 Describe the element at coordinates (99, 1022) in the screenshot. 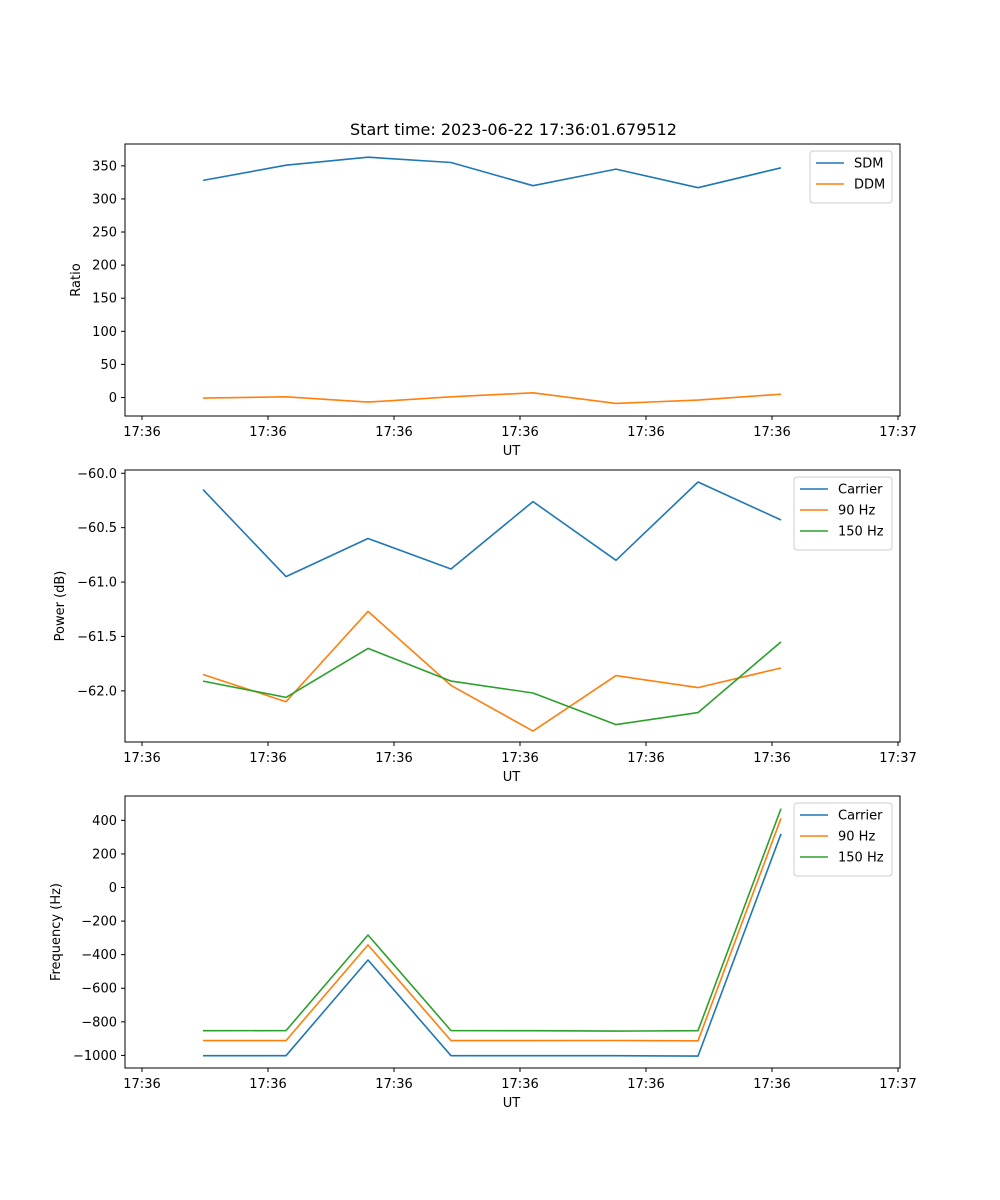

I see `y-tick-label: −800` at that location.